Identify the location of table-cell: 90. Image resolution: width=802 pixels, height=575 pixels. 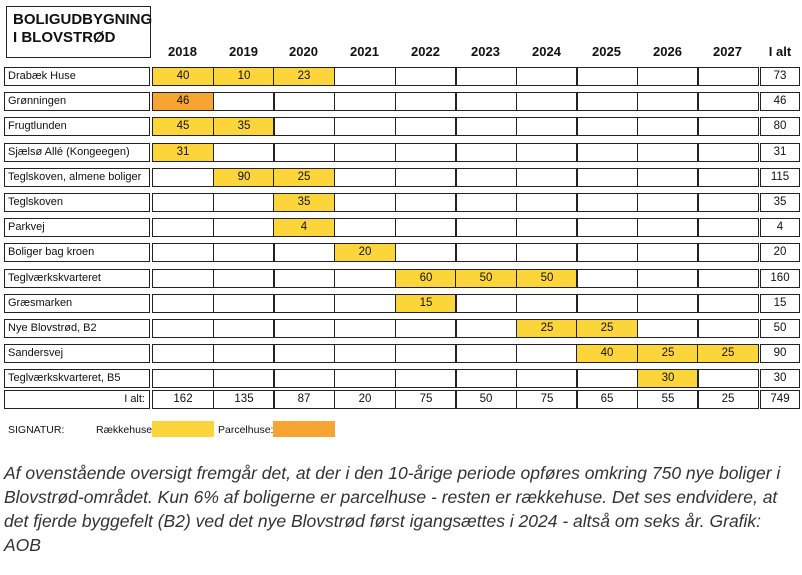
(244, 177).